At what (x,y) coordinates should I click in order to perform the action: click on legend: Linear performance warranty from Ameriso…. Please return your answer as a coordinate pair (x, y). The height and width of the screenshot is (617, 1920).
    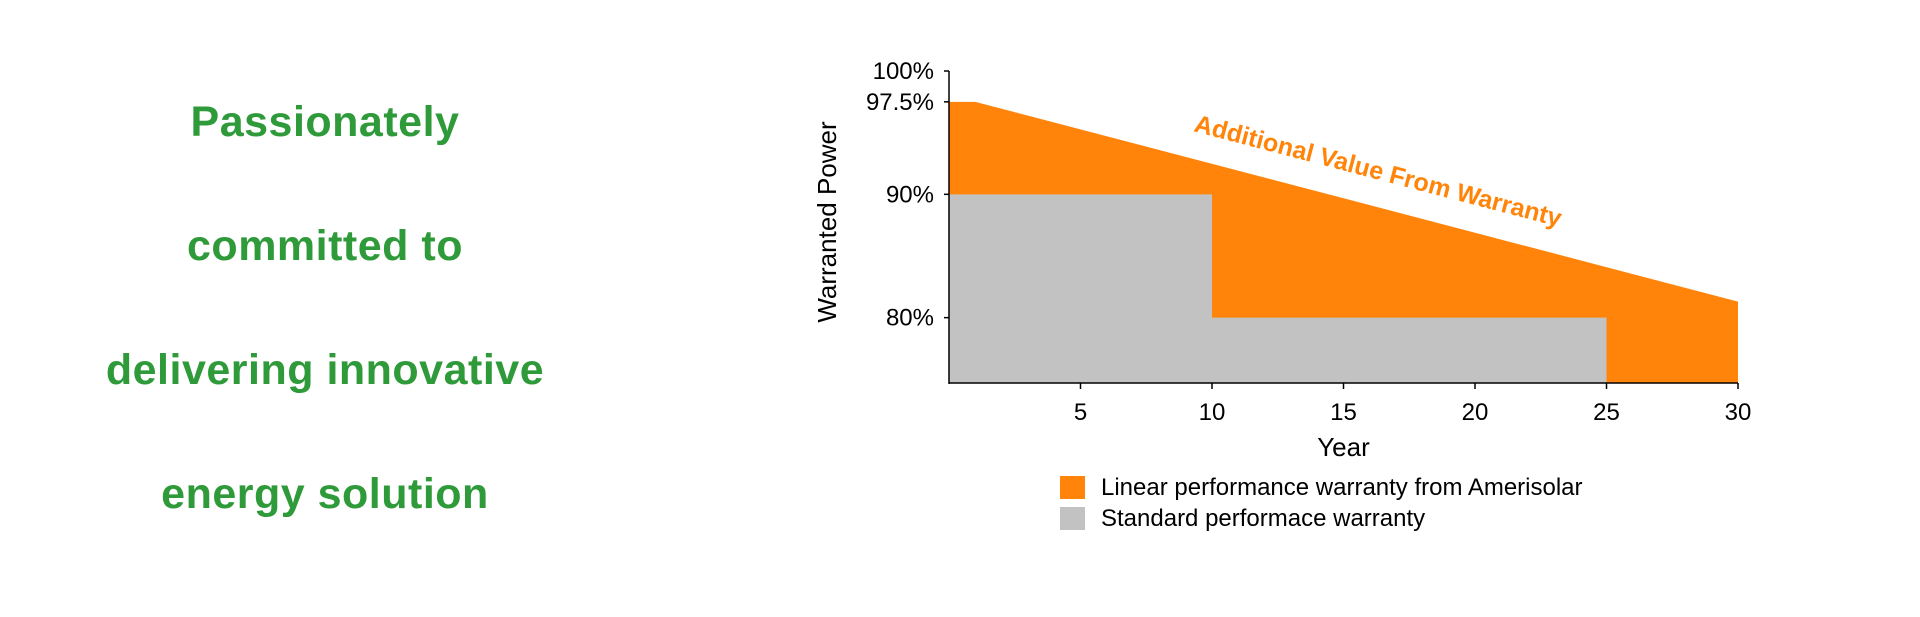
    Looking at the image, I should click on (1321, 503).